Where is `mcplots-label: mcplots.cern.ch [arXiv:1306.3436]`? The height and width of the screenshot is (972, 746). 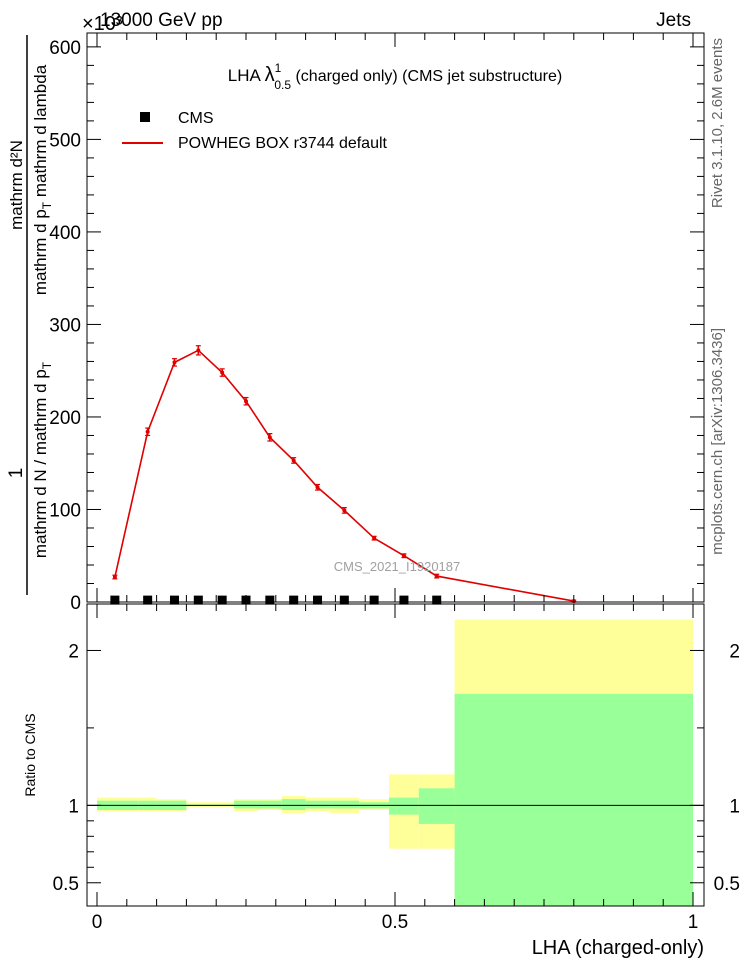
mcplots-label: mcplots.cern.ch [arXiv:1306.3436] is located at coordinates (717, 441).